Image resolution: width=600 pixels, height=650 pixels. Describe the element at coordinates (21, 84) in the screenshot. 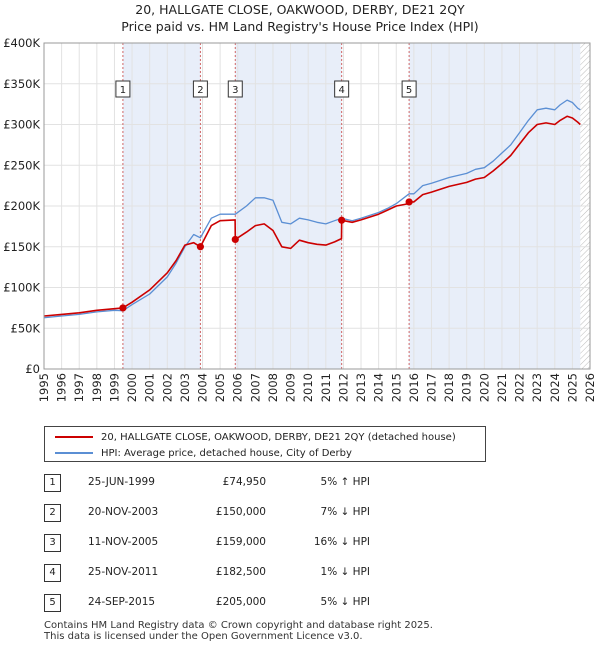

I see `y-tick-label: £350K` at that location.